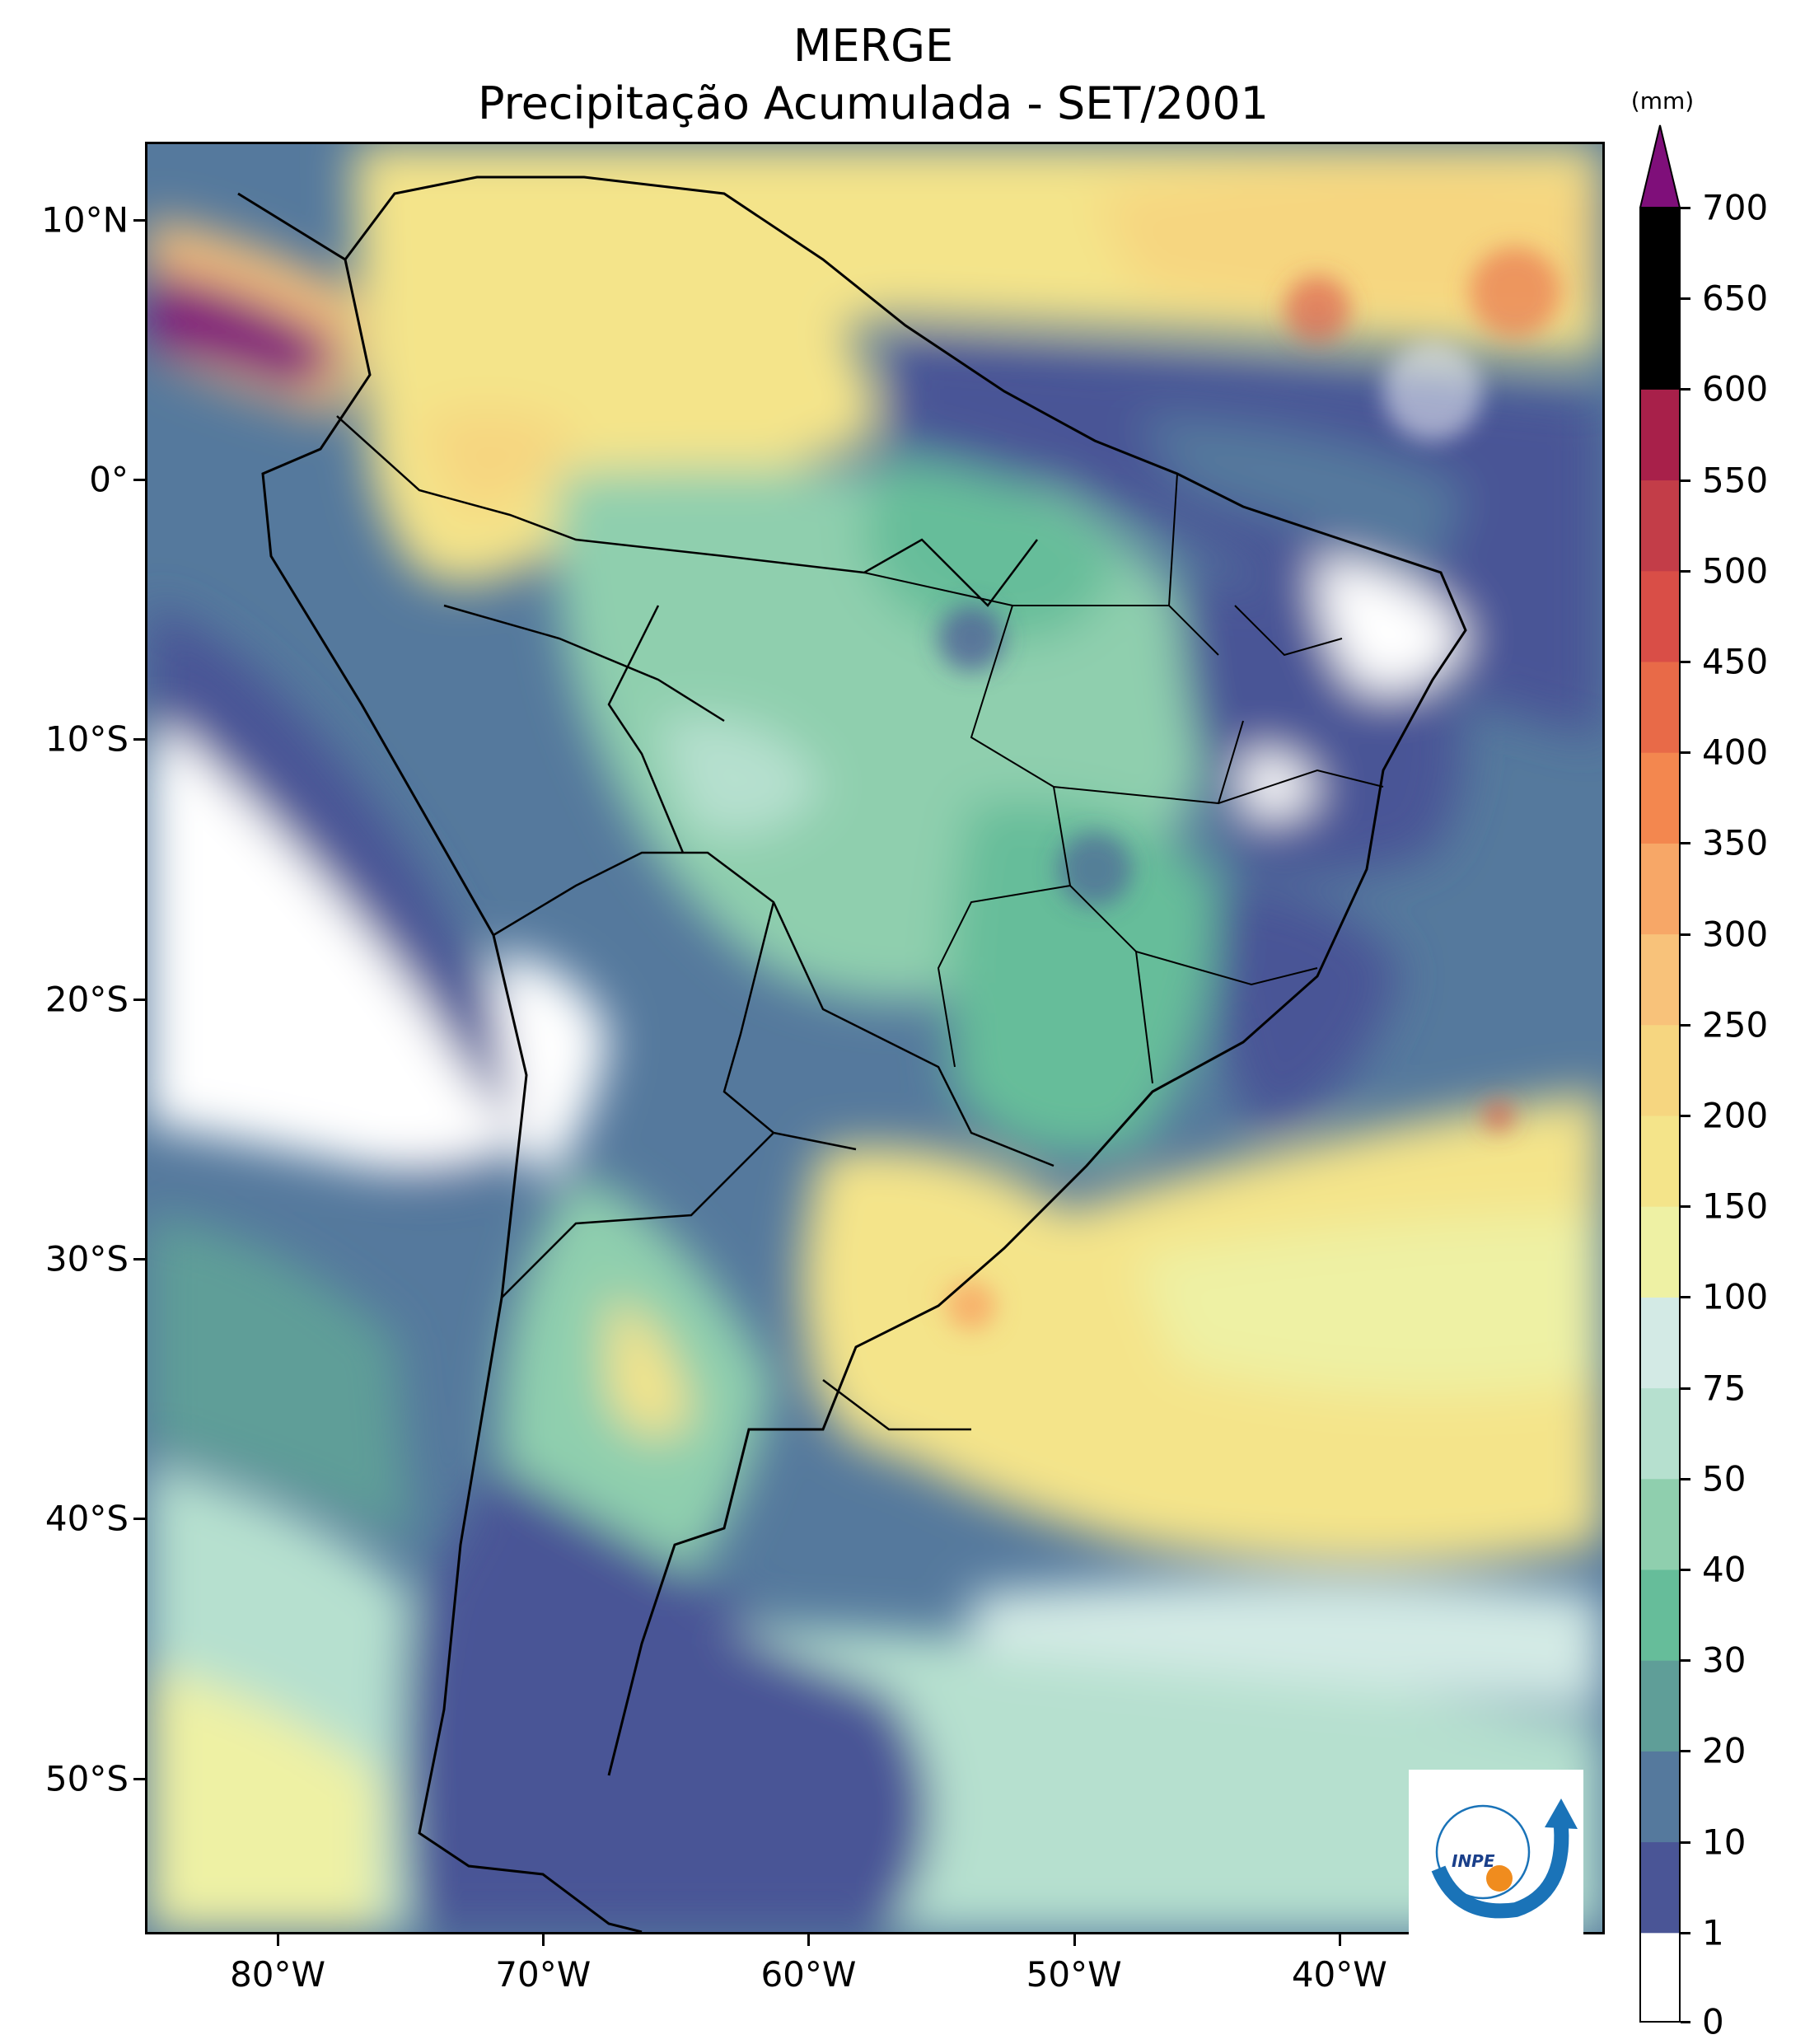  What do you see at coordinates (874, 46) in the screenshot?
I see `map-title: MERGE` at bounding box center [874, 46].